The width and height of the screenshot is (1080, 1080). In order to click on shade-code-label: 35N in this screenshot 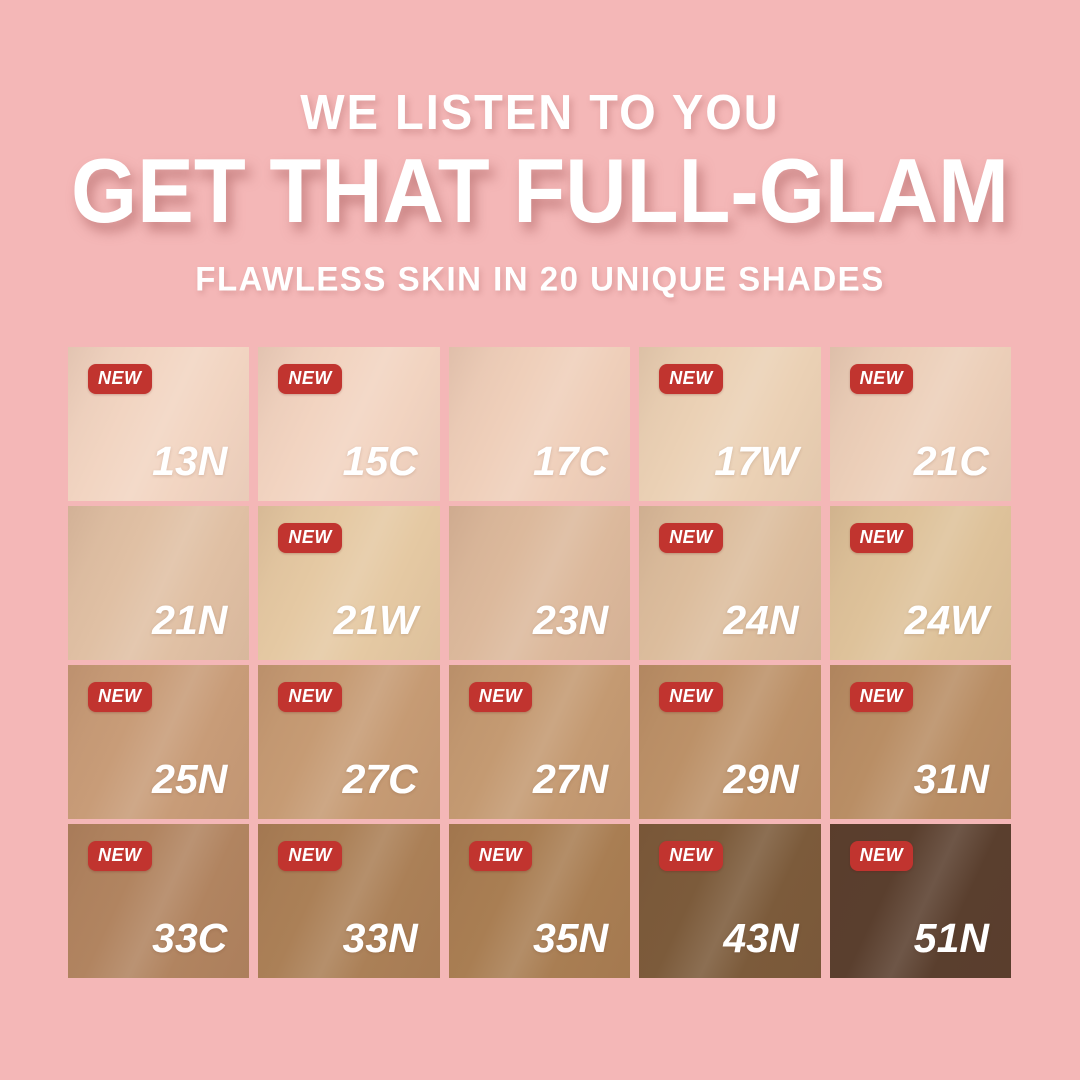, I will do `click(570, 938)`.